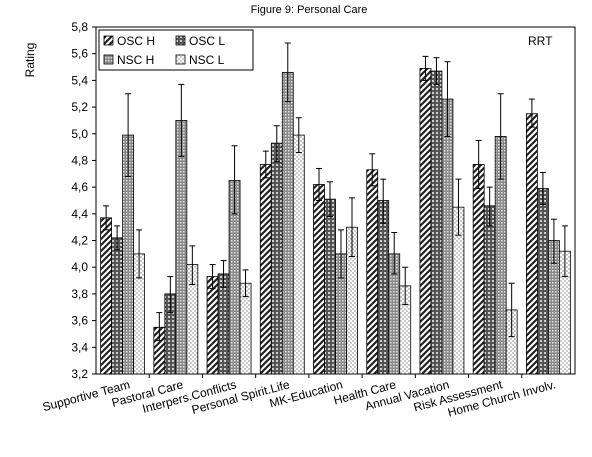 The image size is (592, 457). What do you see at coordinates (79, 347) in the screenshot?
I see `y-tick-label: 3,4` at bounding box center [79, 347].